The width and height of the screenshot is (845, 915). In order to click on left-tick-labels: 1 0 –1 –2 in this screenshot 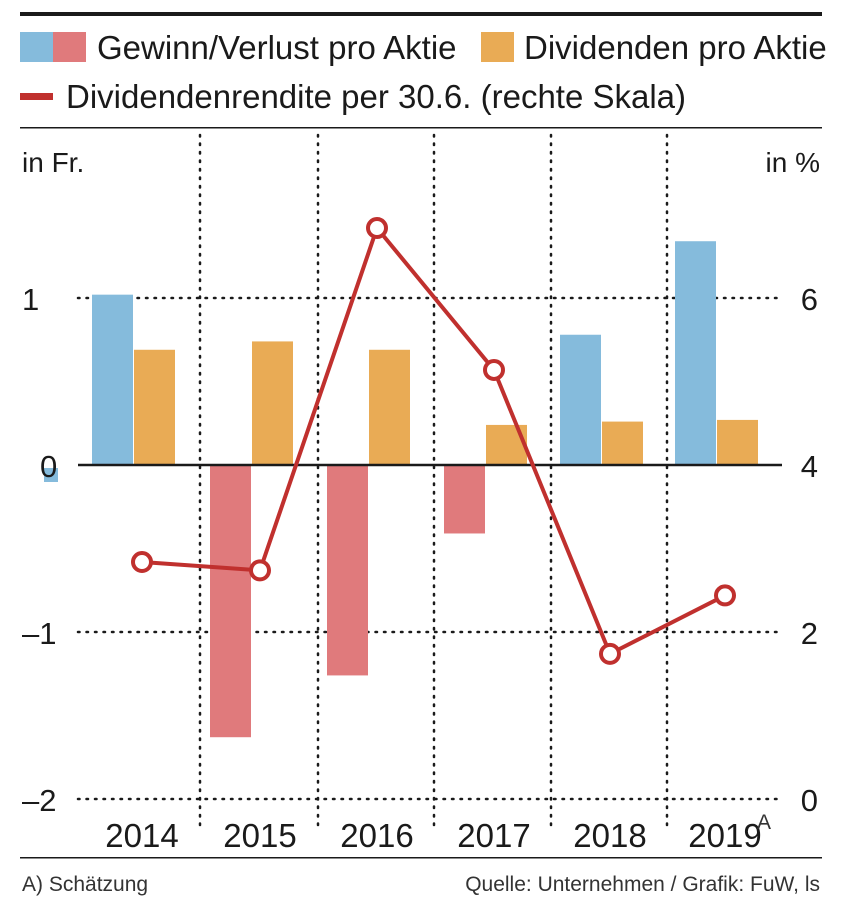, I will do `click(40, 550)`.